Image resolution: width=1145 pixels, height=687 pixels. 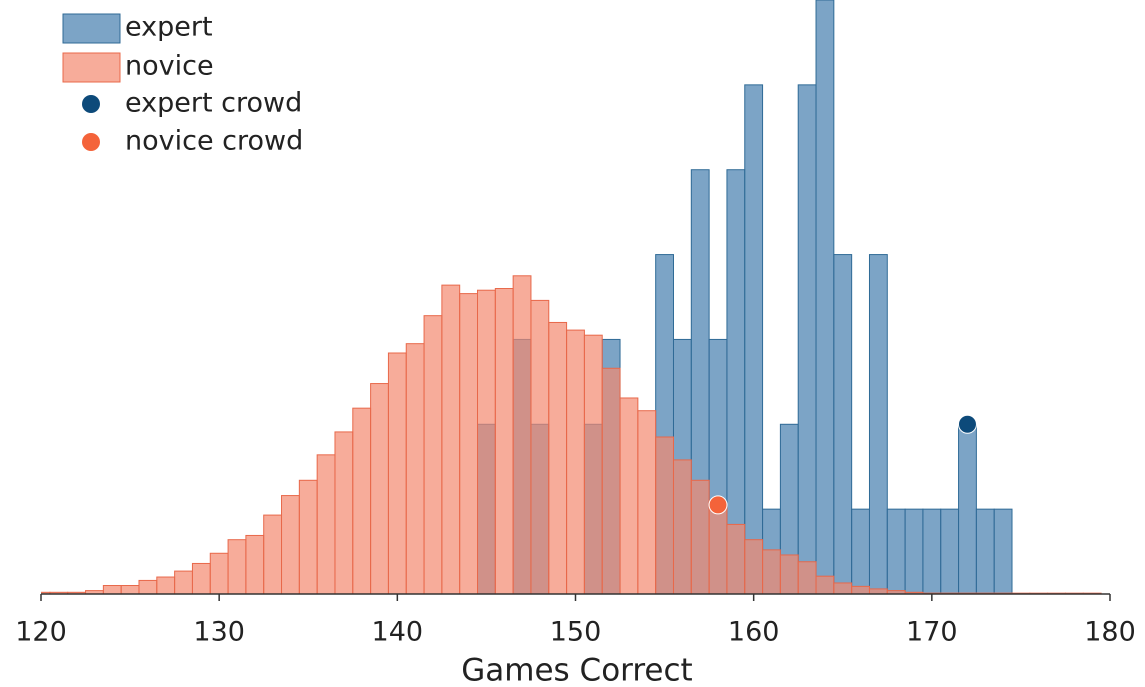 I want to click on x-tick-label: 180, so click(x=1110, y=632).